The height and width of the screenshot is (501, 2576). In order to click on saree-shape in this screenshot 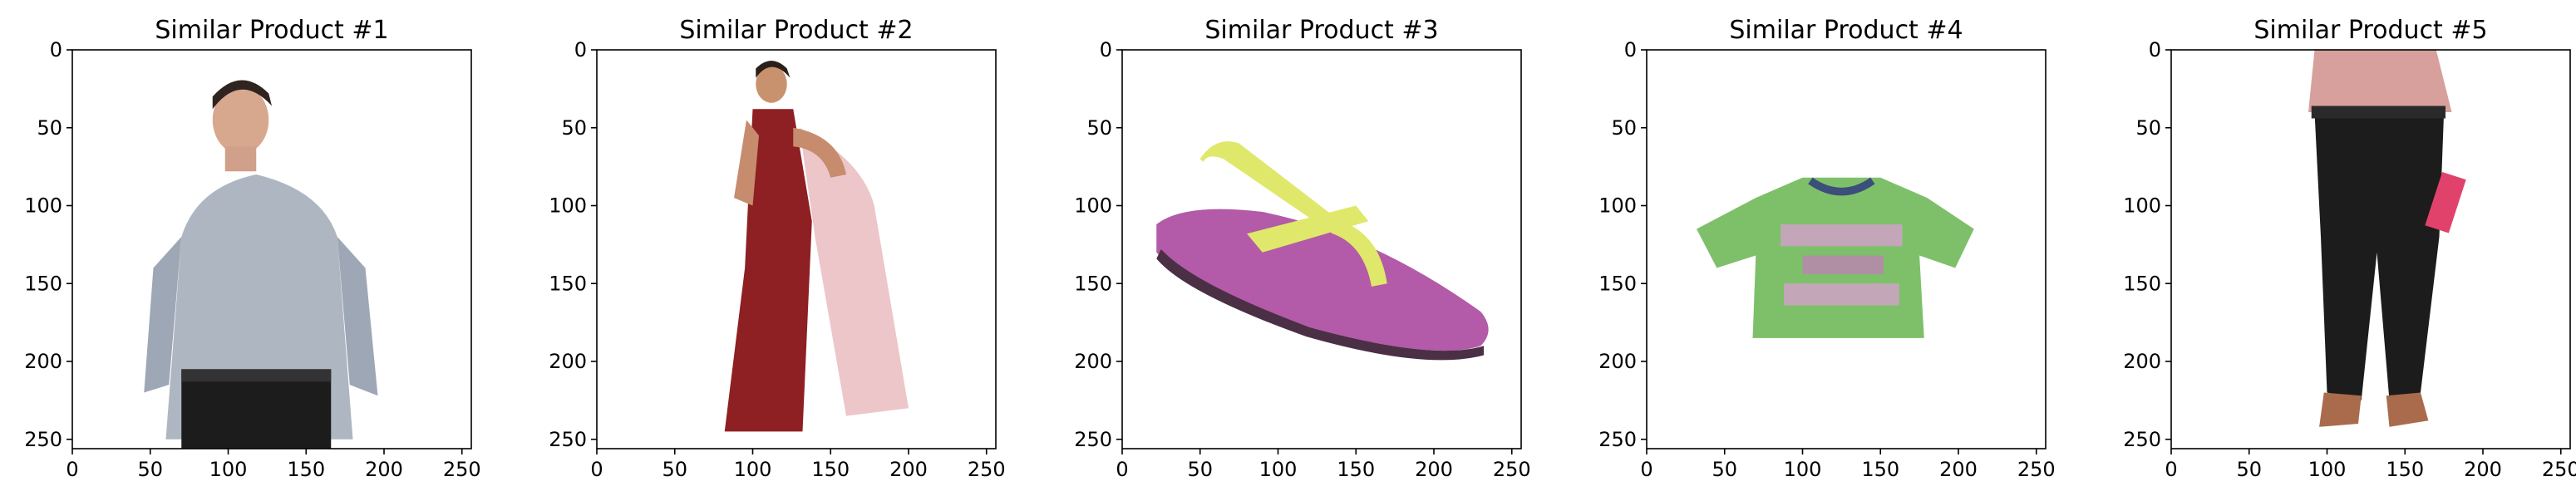, I will do `click(768, 271)`.